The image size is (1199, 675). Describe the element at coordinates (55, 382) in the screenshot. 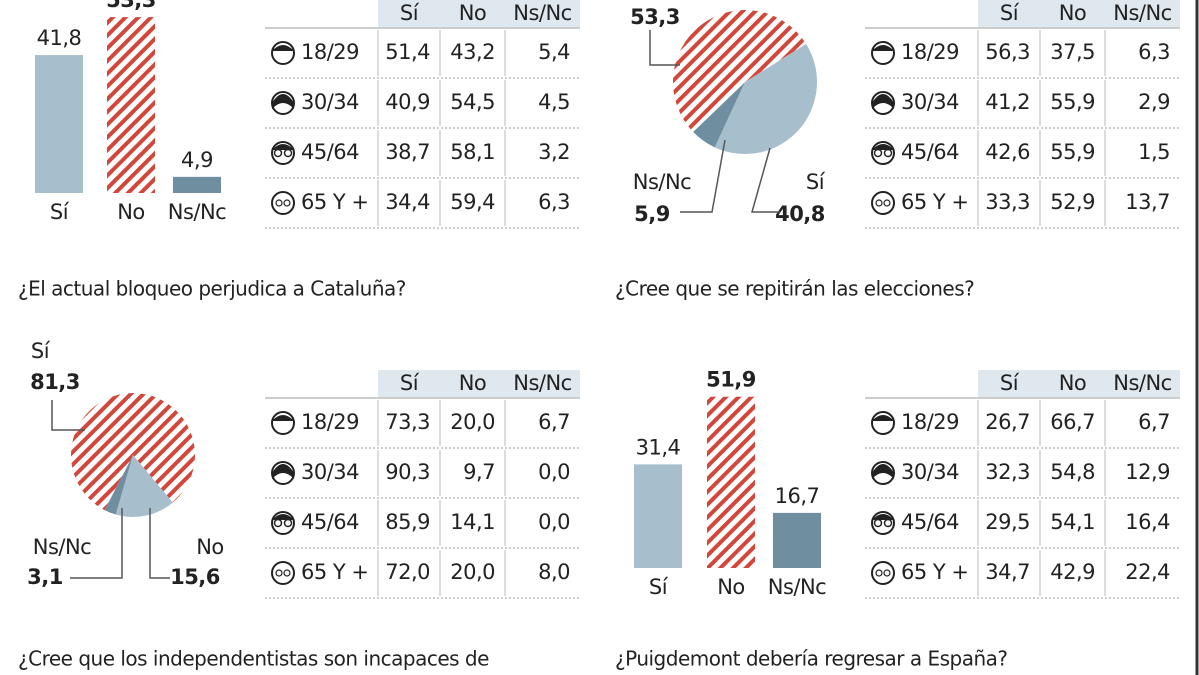

I see `value-label: 81,3` at that location.